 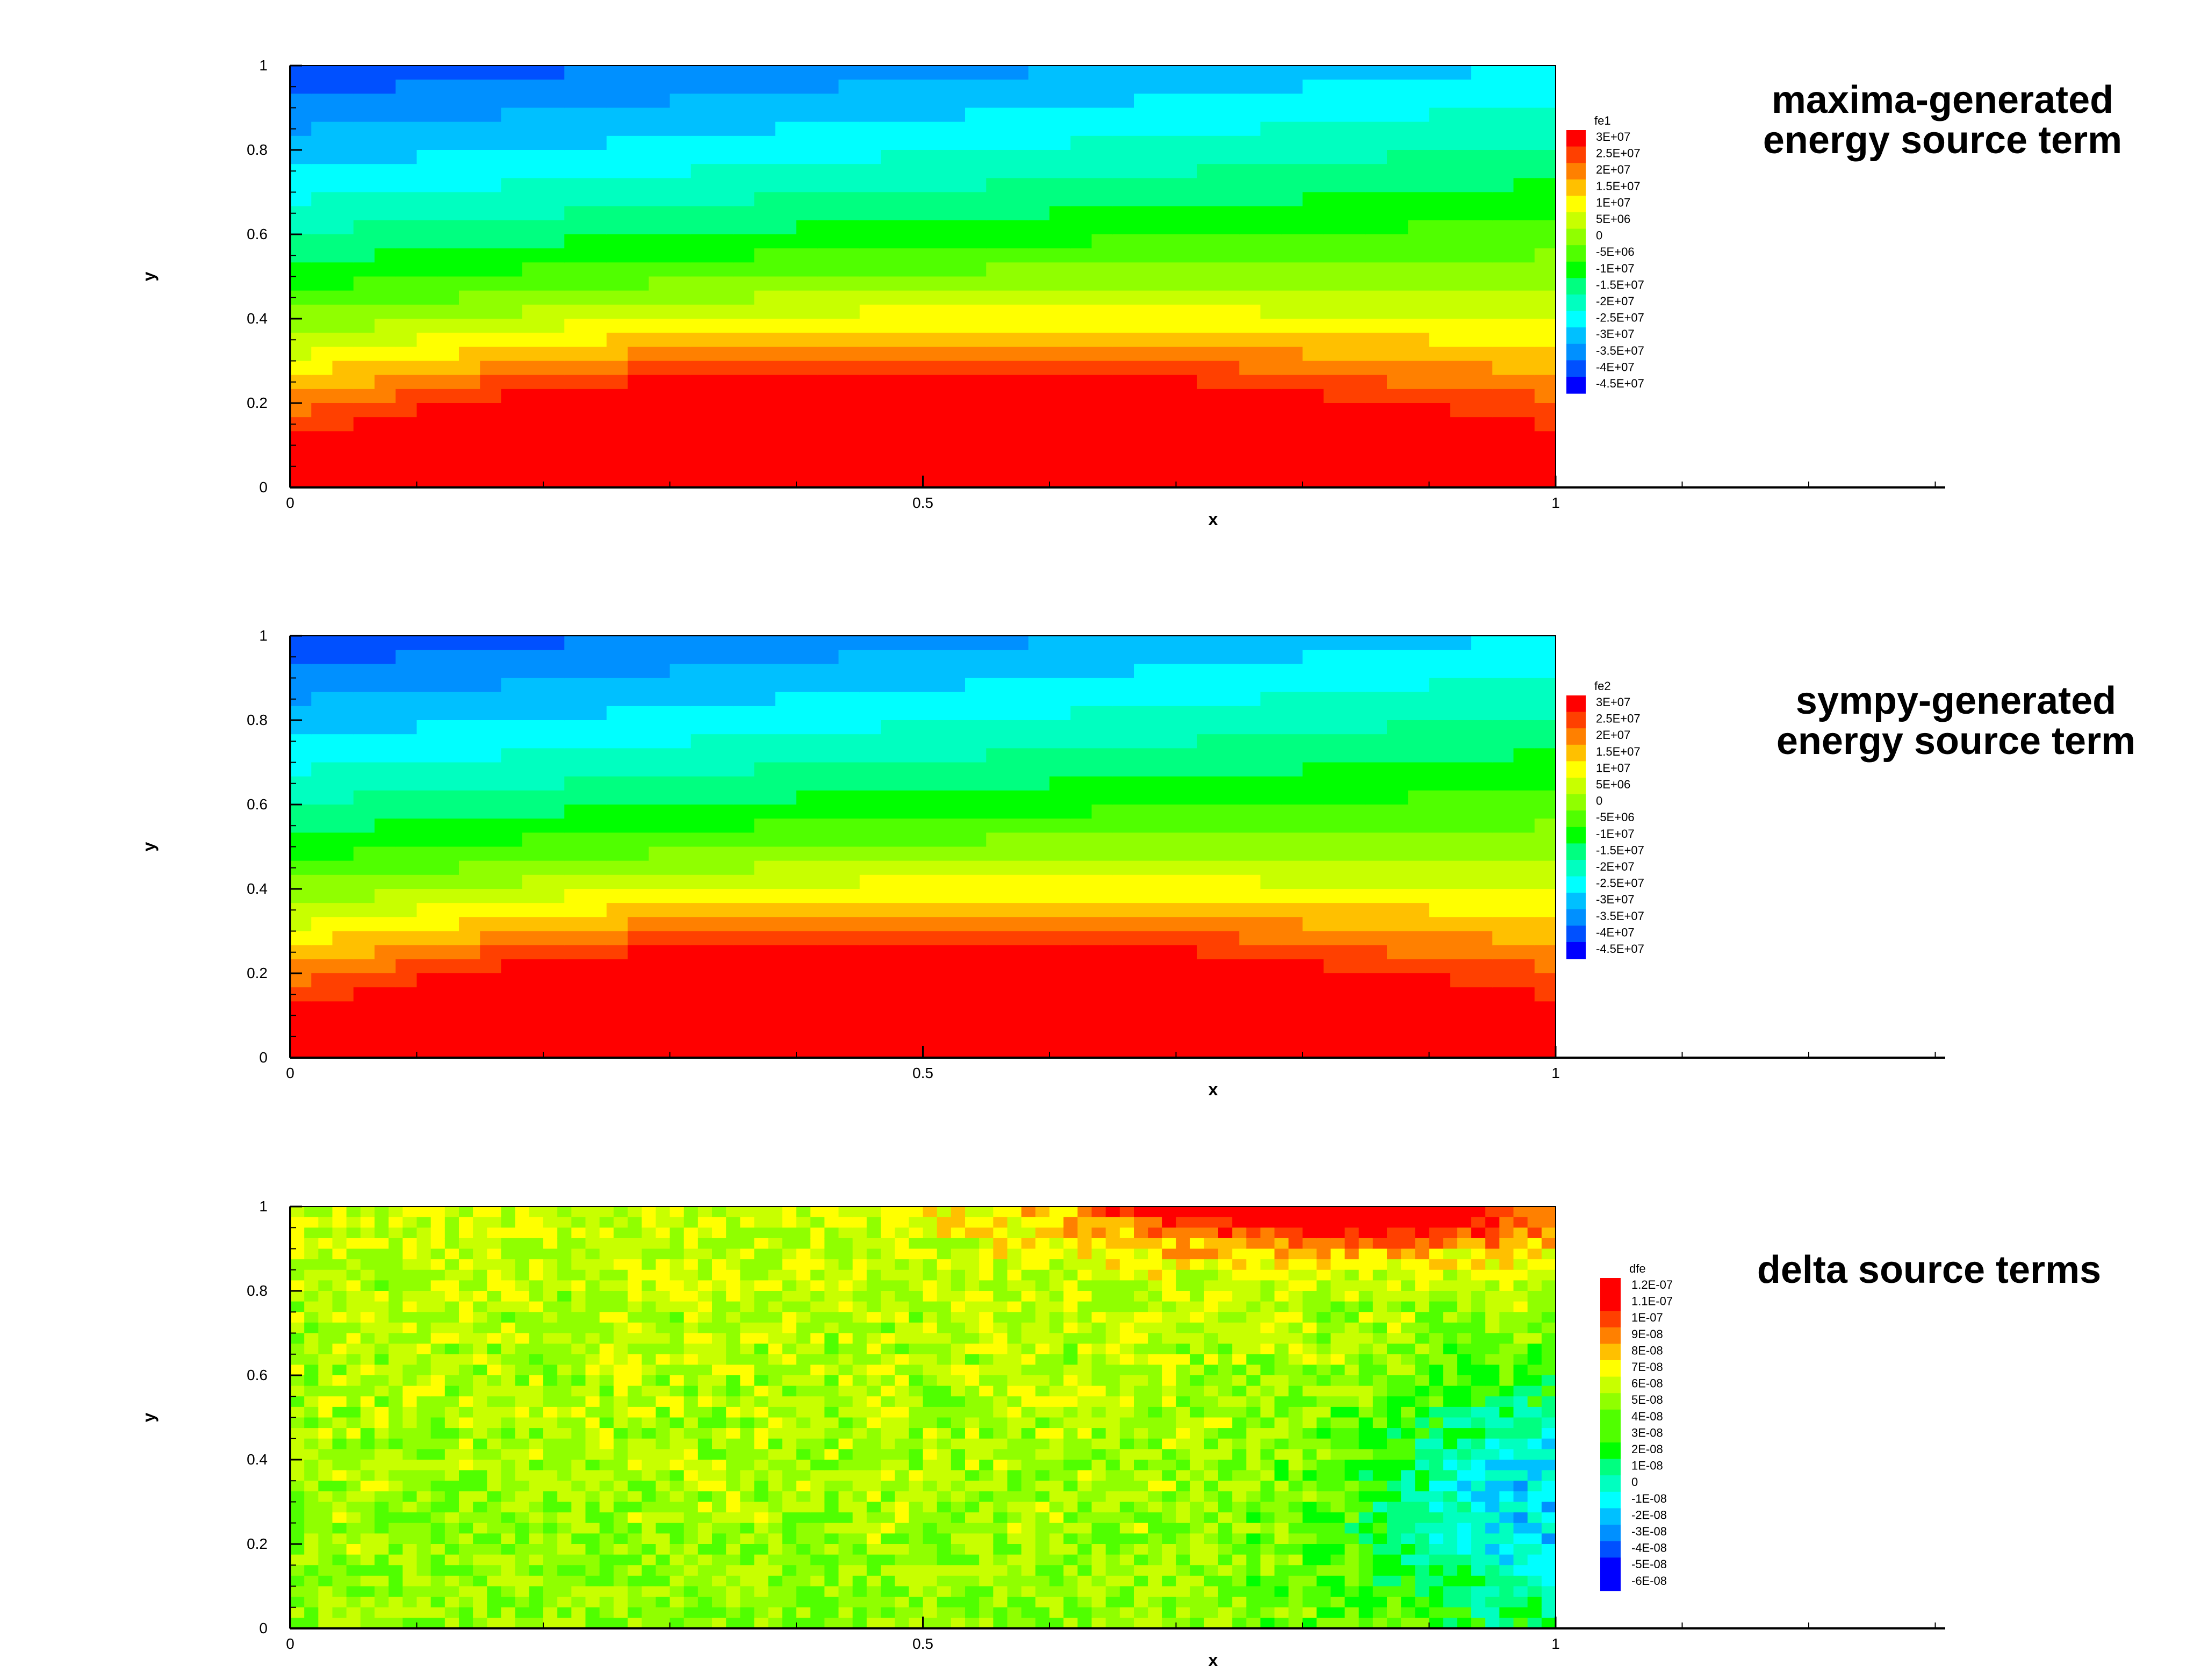 What do you see at coordinates (263, 1057) in the screenshot?
I see `y-tick-label: 0` at bounding box center [263, 1057].